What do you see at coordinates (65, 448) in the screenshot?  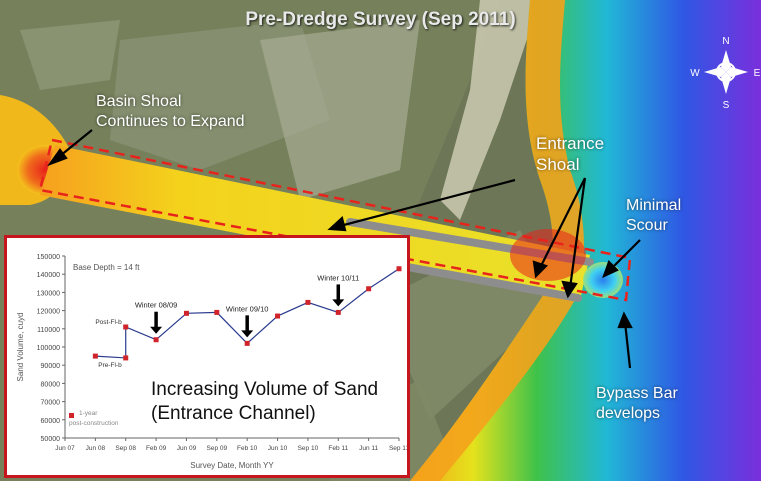 I see `x-tick-label: Jun 07` at bounding box center [65, 448].